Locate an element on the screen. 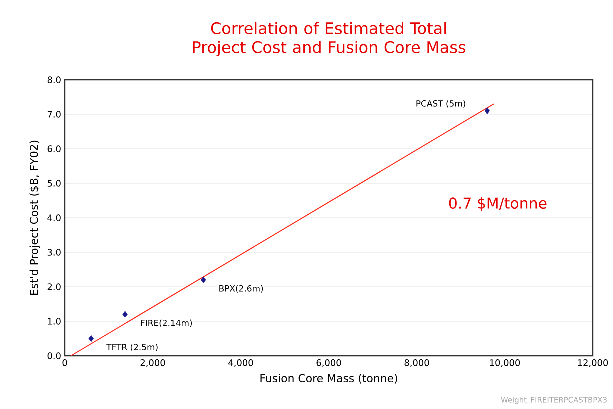  y-tick-label: 7.0 is located at coordinates (54, 114).